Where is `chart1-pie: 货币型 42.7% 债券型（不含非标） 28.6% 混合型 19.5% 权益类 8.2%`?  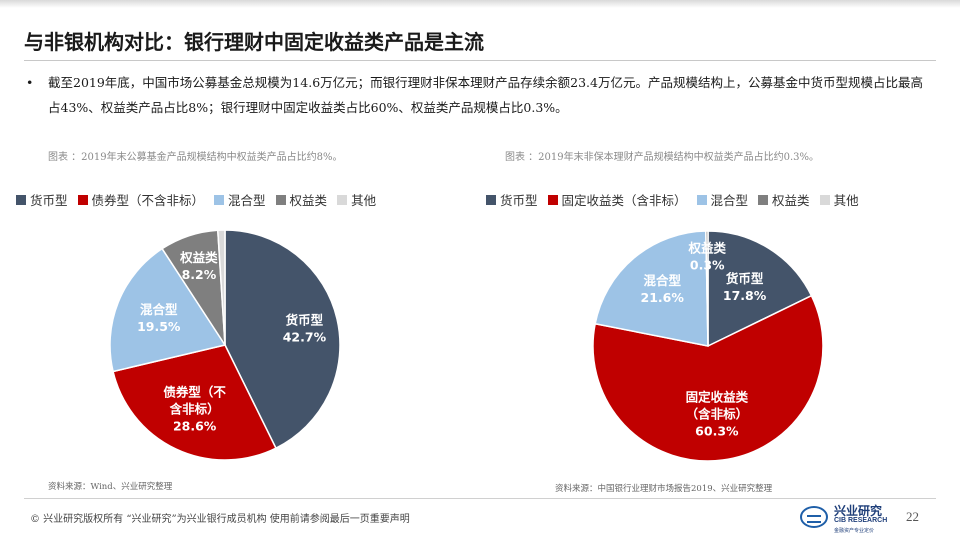
chart1-pie: 货币型 42.7% 债券型（不含非标） 28.6% 混合型 19.5% 权益类 8.2% is located at coordinates (225, 345).